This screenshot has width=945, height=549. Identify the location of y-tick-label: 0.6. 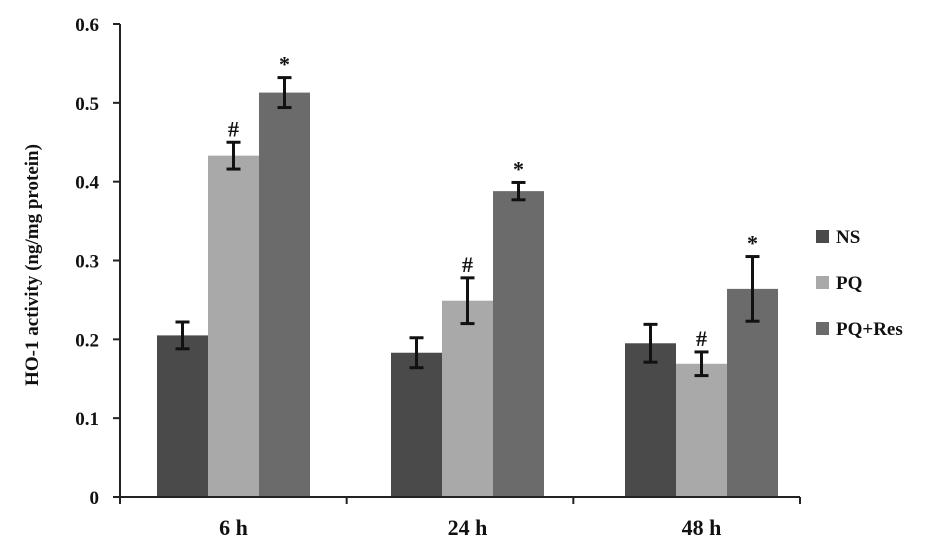
(87, 25).